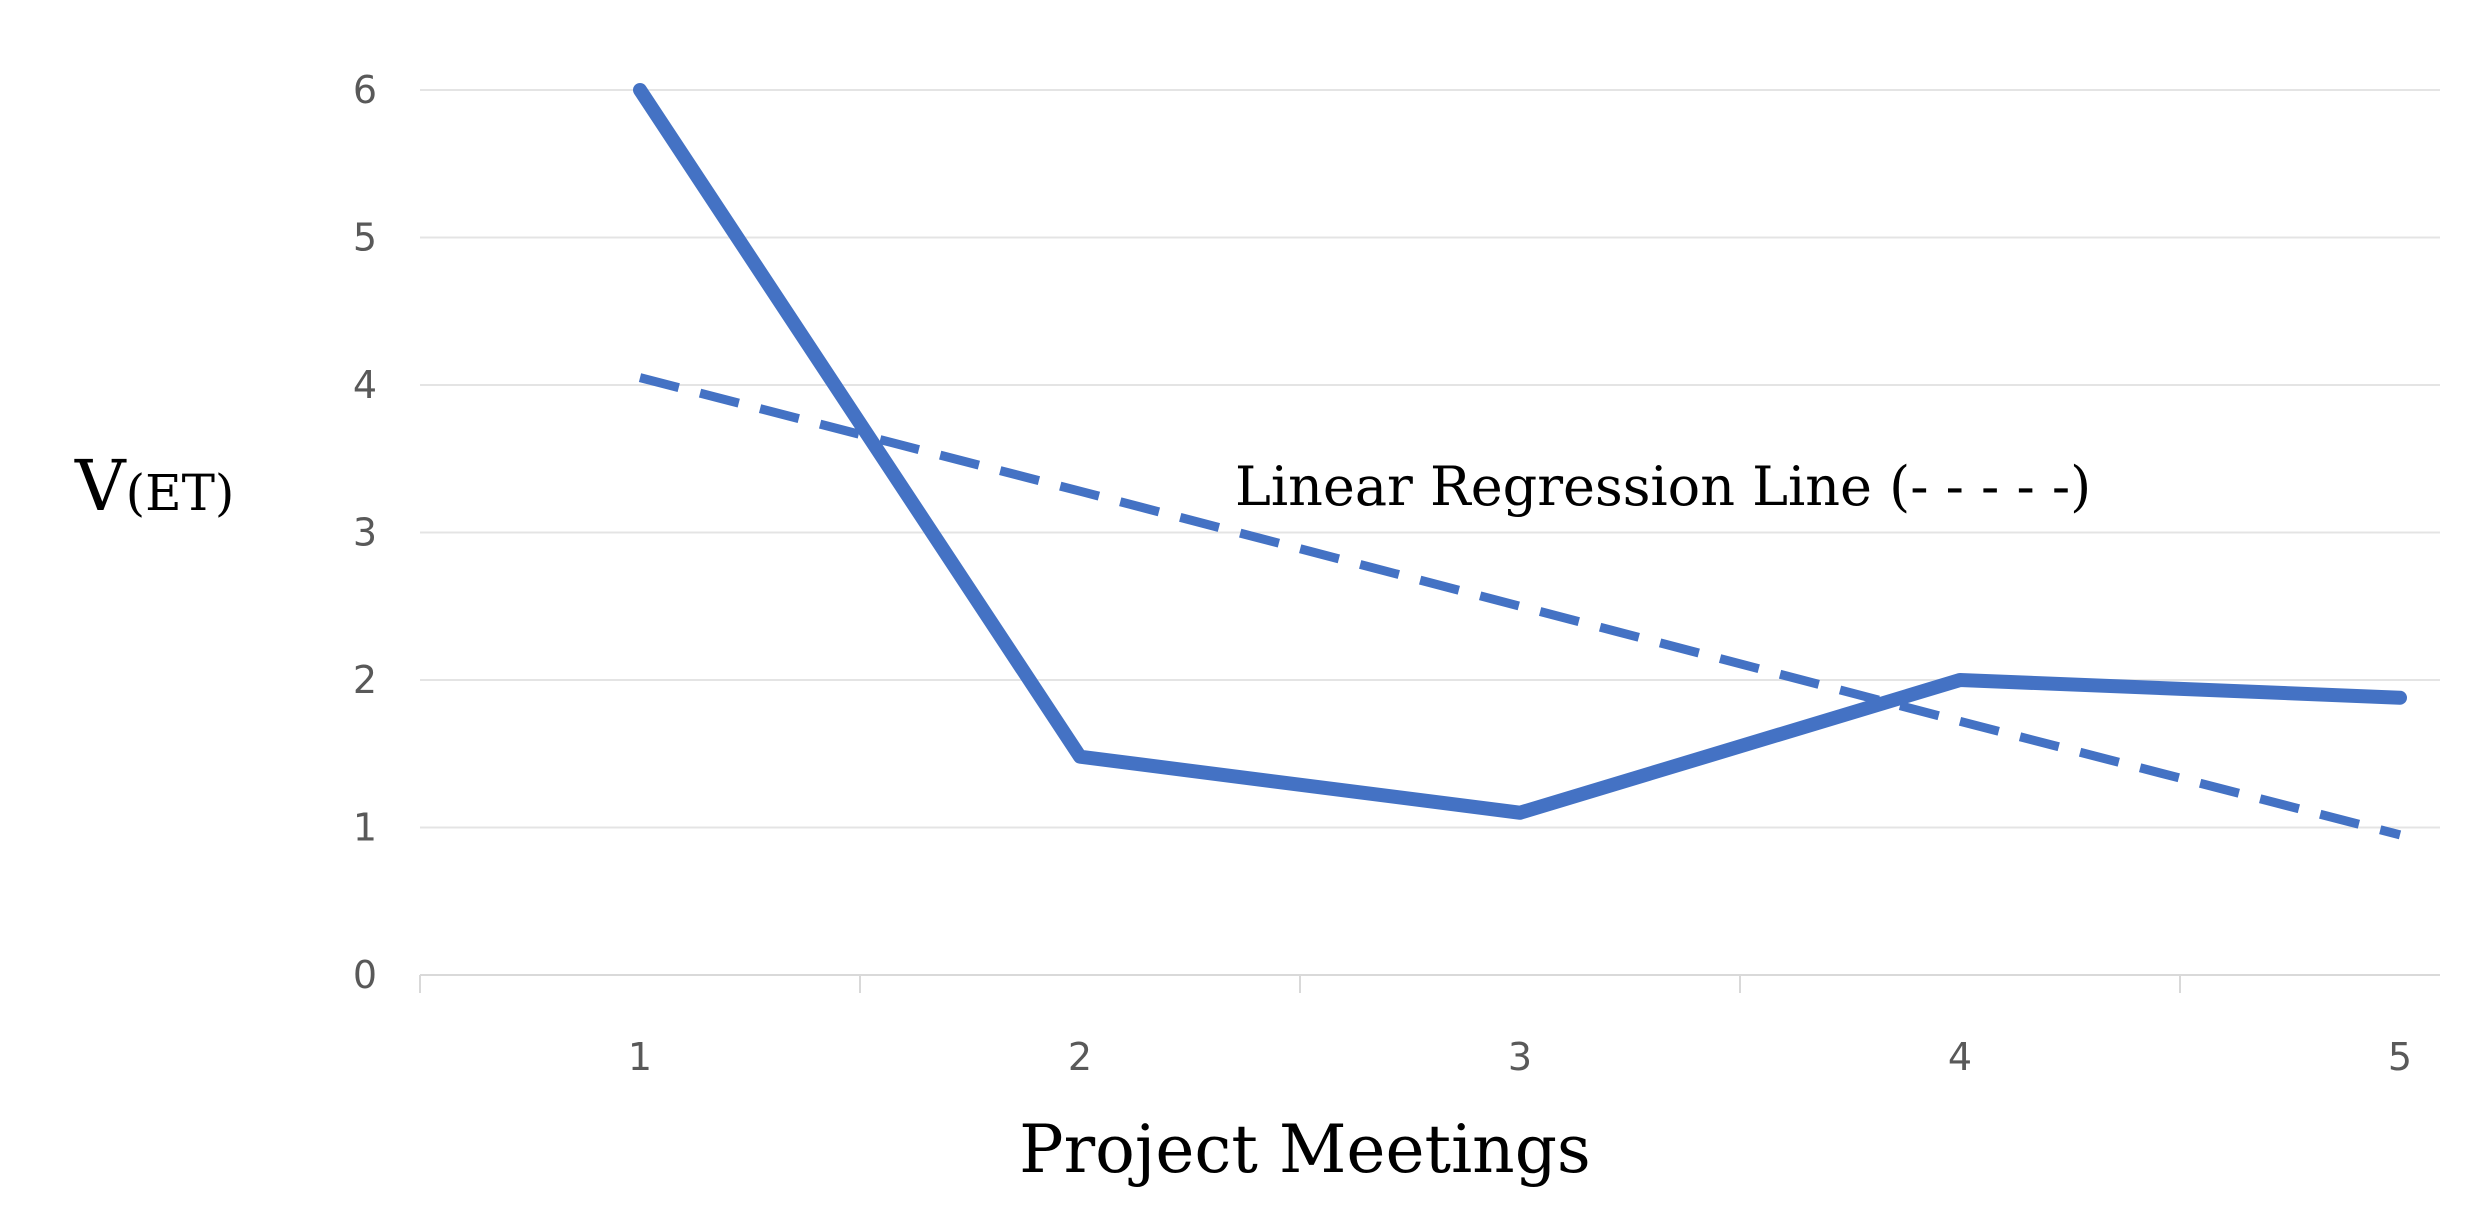  I want to click on y-tick-label: 4, so click(365, 385).